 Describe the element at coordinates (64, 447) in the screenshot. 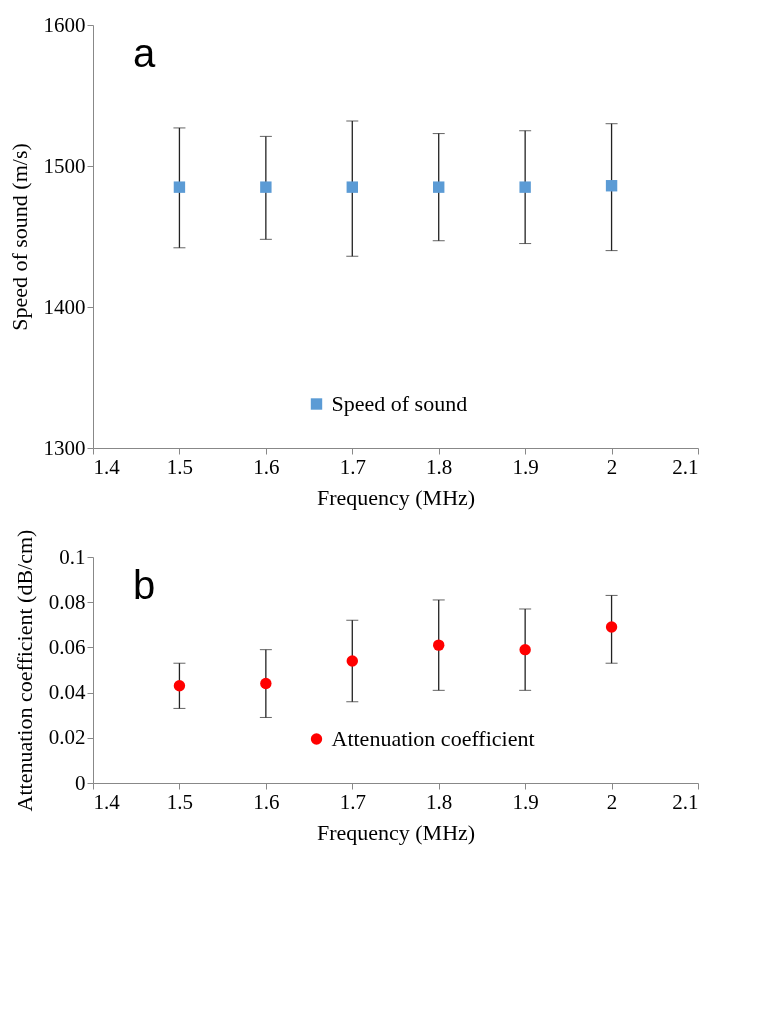

I see `y-tick-label: 1300` at that location.